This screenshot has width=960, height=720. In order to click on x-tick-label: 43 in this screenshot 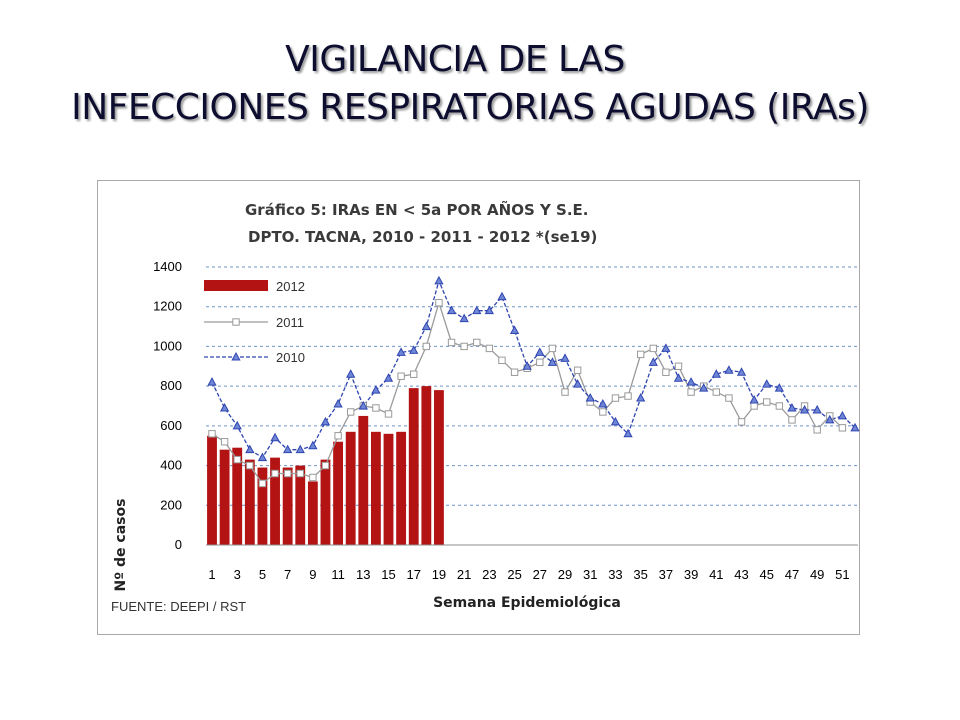, I will do `click(741, 574)`.